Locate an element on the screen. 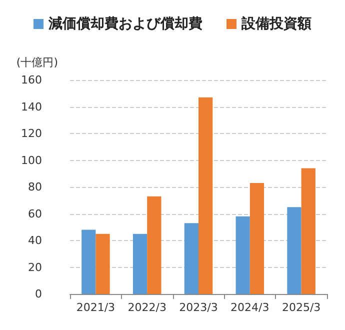 Image resolution: width=345 pixels, height=330 pixels. legend-label: 減価償却費および償却費 is located at coordinates (125, 24).